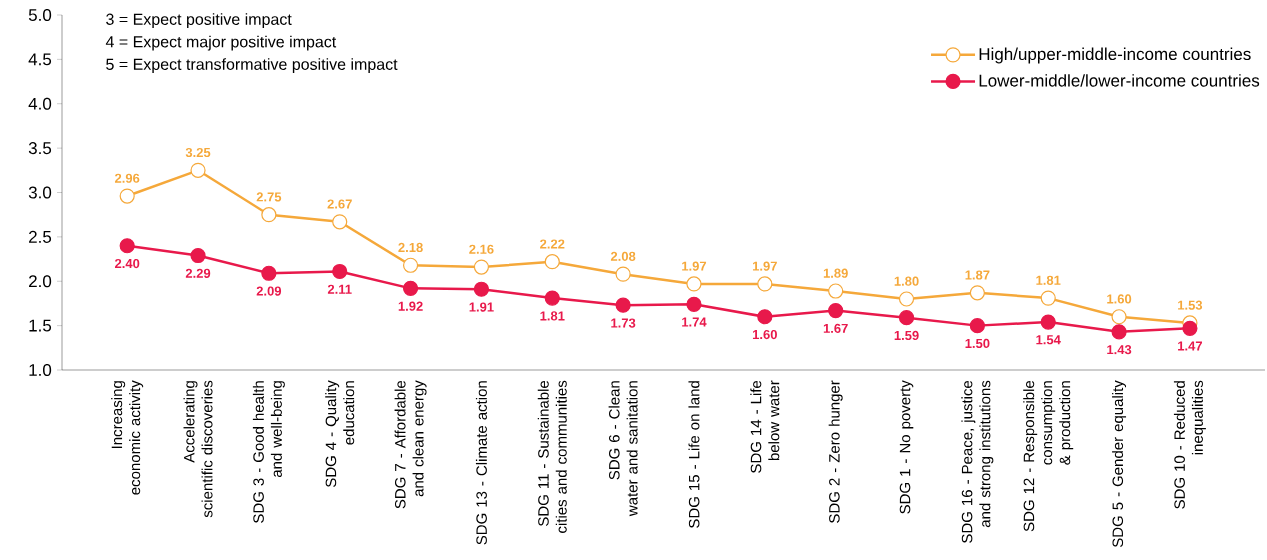 The width and height of the screenshot is (1267, 560). What do you see at coordinates (835, 273) in the screenshot?
I see `data-label: 1.89` at bounding box center [835, 273].